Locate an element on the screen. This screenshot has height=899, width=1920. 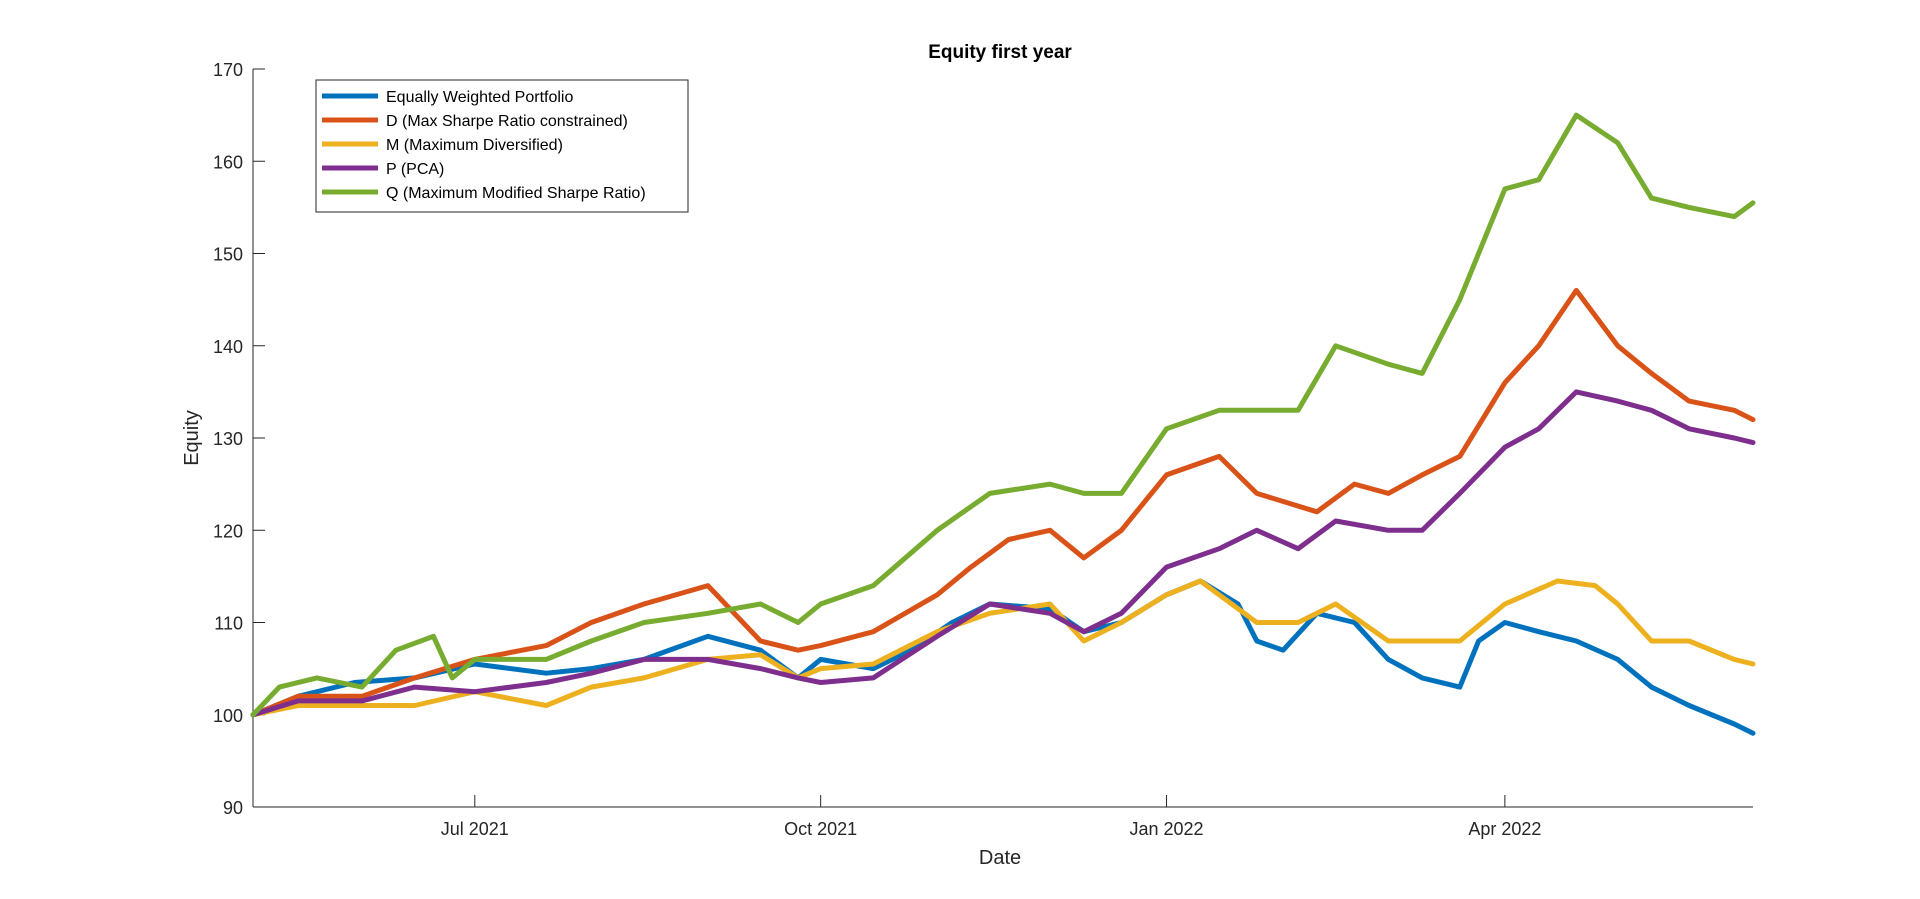
y-tick-label: 120 is located at coordinates (228, 531).